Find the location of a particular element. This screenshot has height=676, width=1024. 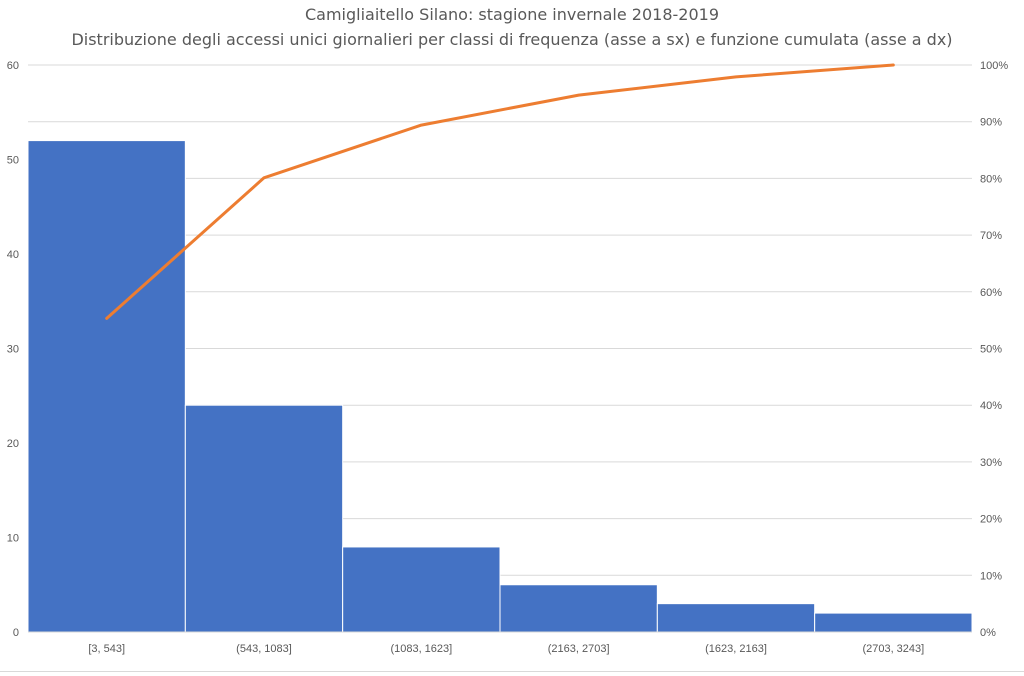

y-right-tick-label: 100% is located at coordinates (994, 66).